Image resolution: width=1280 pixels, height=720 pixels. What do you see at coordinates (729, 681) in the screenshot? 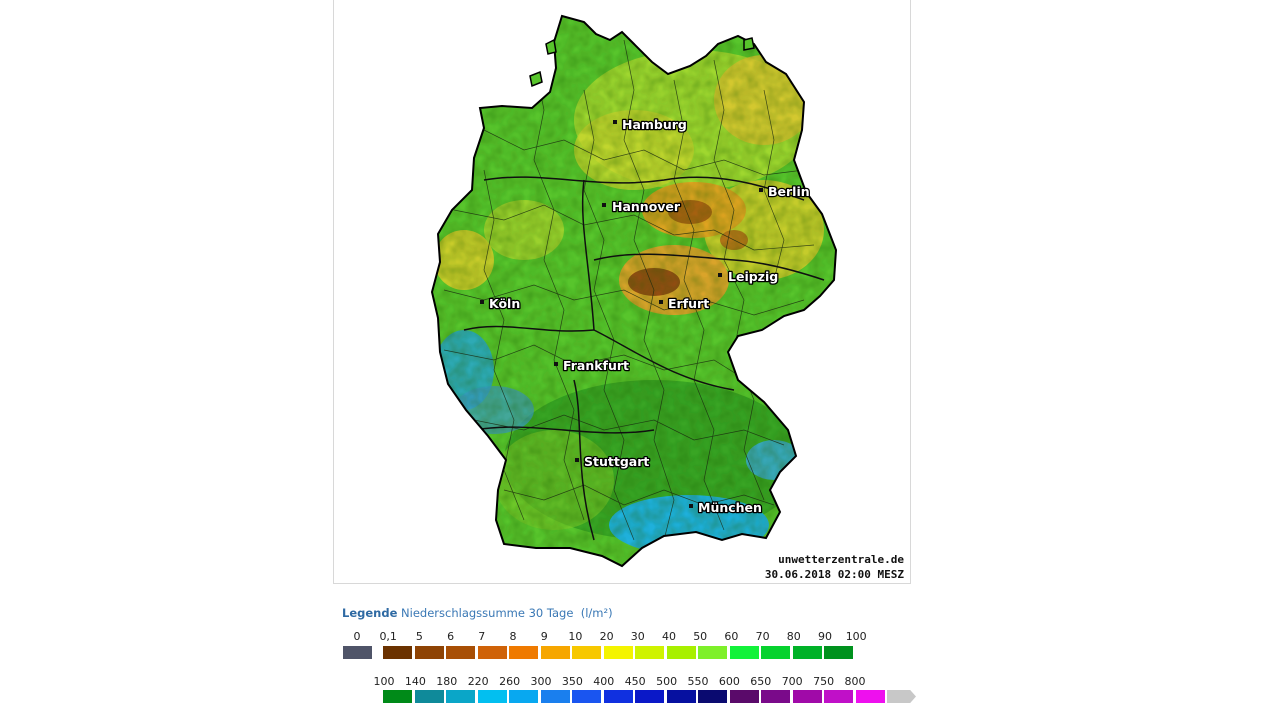
I see `legend-tick-label: 600` at bounding box center [729, 681].